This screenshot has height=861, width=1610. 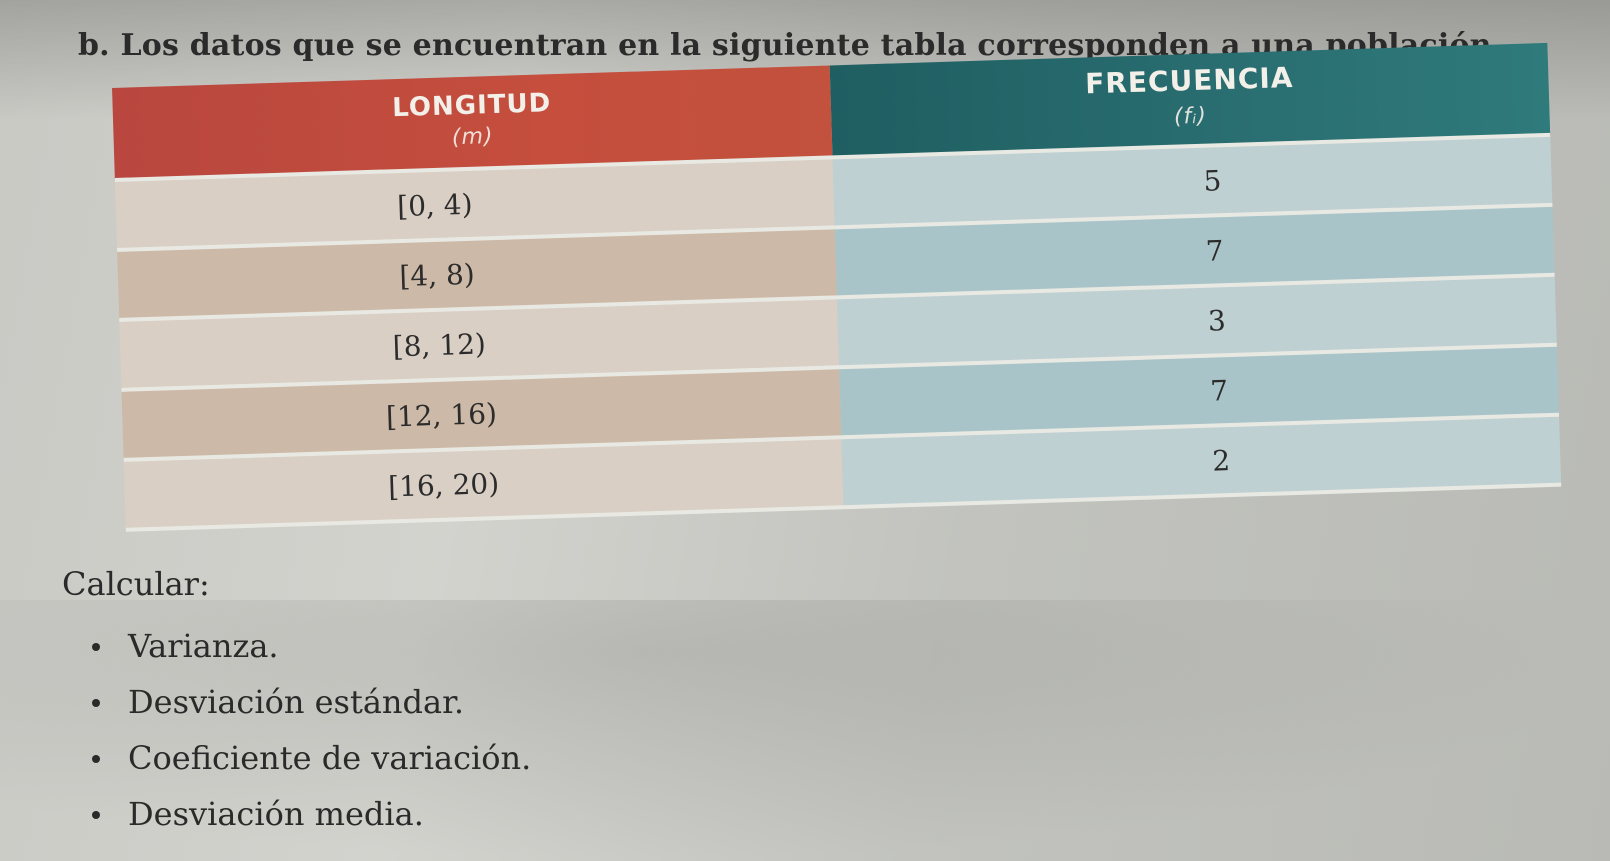 What do you see at coordinates (471, 106) in the screenshot?
I see `header-longitud-label: LONGITUD` at bounding box center [471, 106].